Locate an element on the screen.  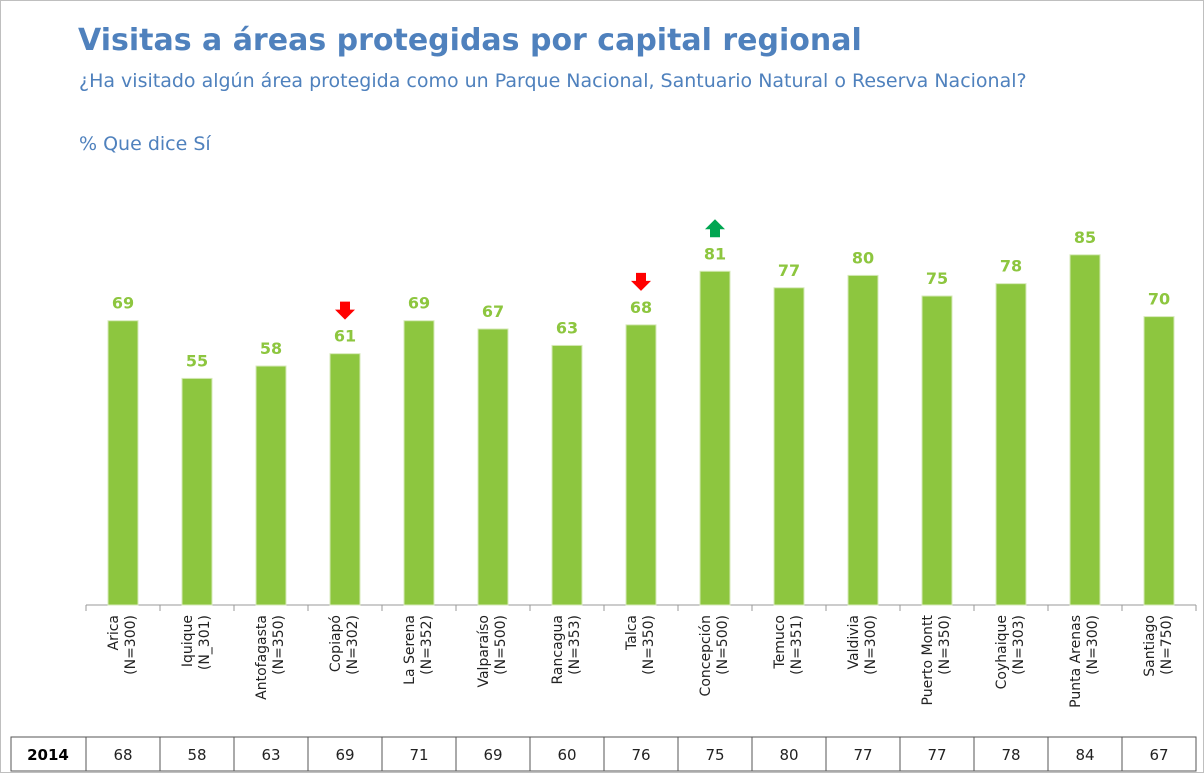
table-value: 71 is located at coordinates (418, 755).